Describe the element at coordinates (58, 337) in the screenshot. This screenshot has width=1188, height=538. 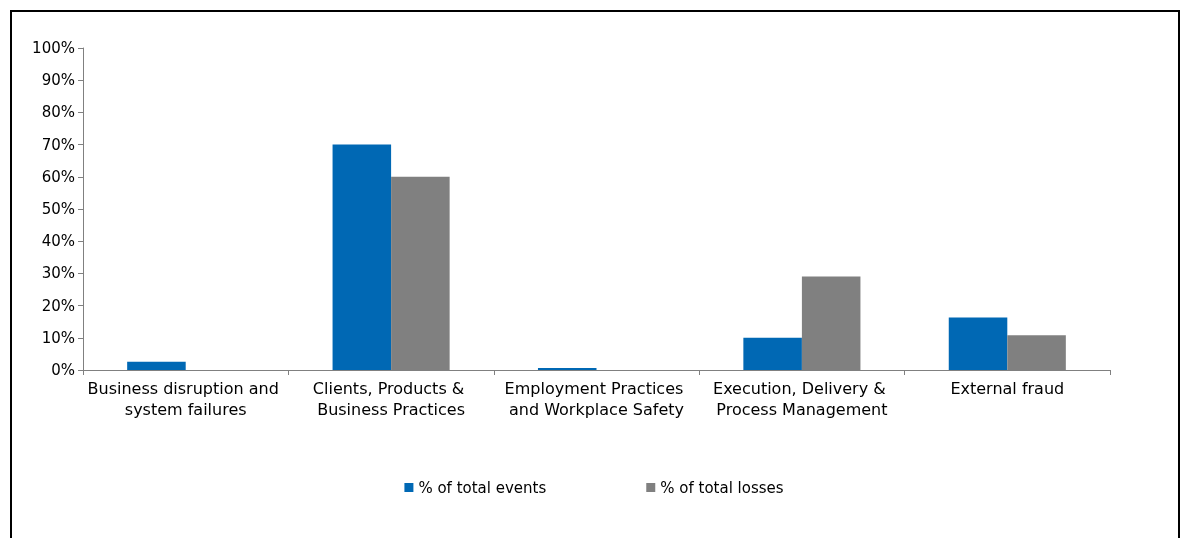
I see `y-tick-label: 10%` at that location.